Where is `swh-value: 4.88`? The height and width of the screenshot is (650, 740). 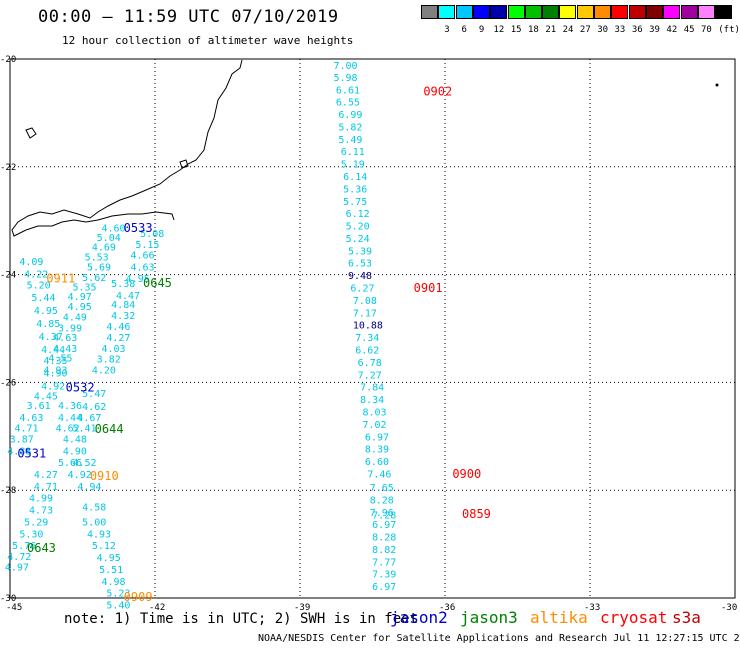 swh-value: 4.88 is located at coordinates (19, 451).